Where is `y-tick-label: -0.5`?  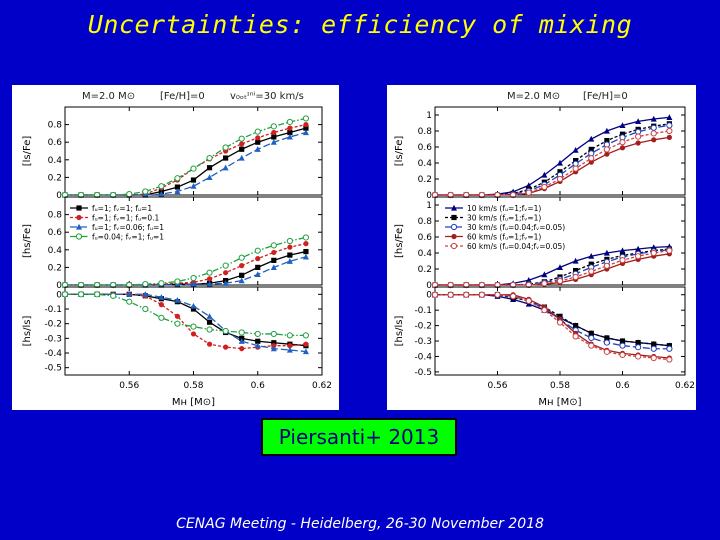 y-tick-label: -0.5 is located at coordinates (423, 373).